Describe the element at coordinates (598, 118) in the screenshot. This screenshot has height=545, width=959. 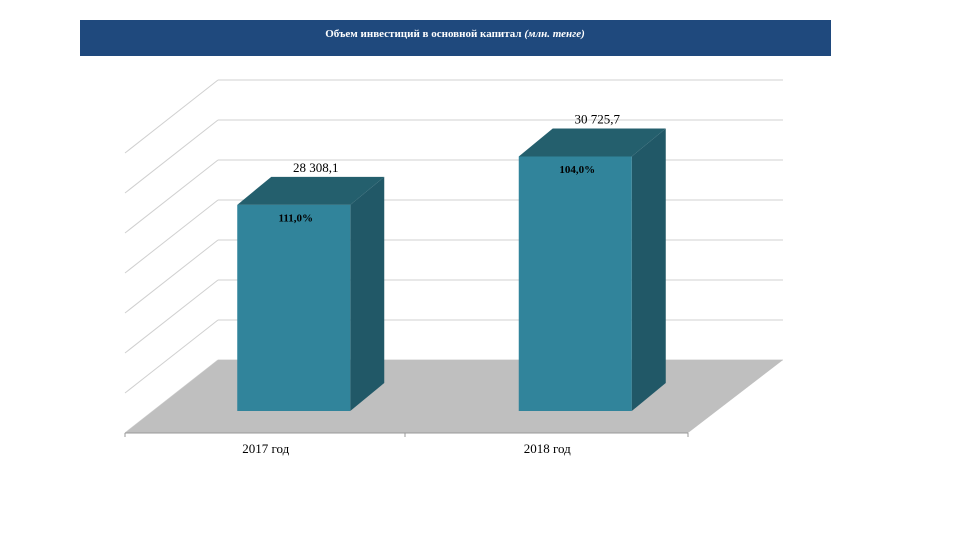
I see `value-label: 30 725,7` at that location.